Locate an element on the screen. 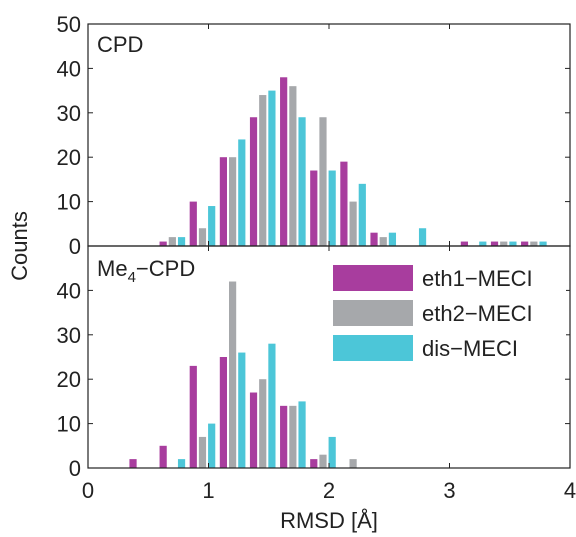  x-tick-label: 2 is located at coordinates (329, 490).